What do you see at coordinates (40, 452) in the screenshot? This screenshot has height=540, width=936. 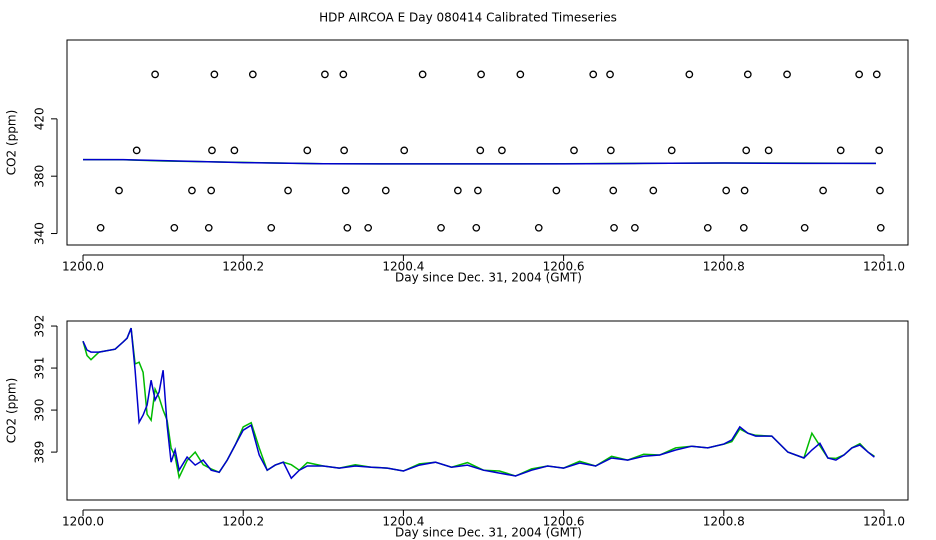 I see `y-tick-label: 389` at bounding box center [40, 452].